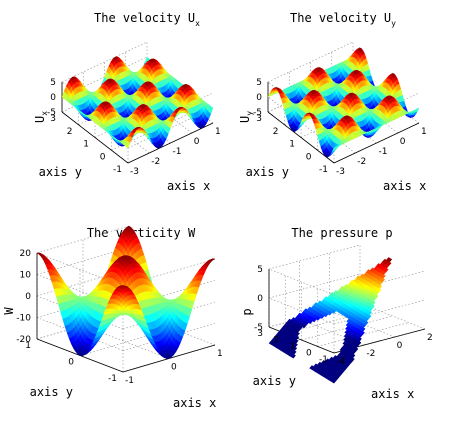 The width and height of the screenshot is (474, 439). What do you see at coordinates (343, 102) in the screenshot?
I see `surface-uy` at bounding box center [343, 102].